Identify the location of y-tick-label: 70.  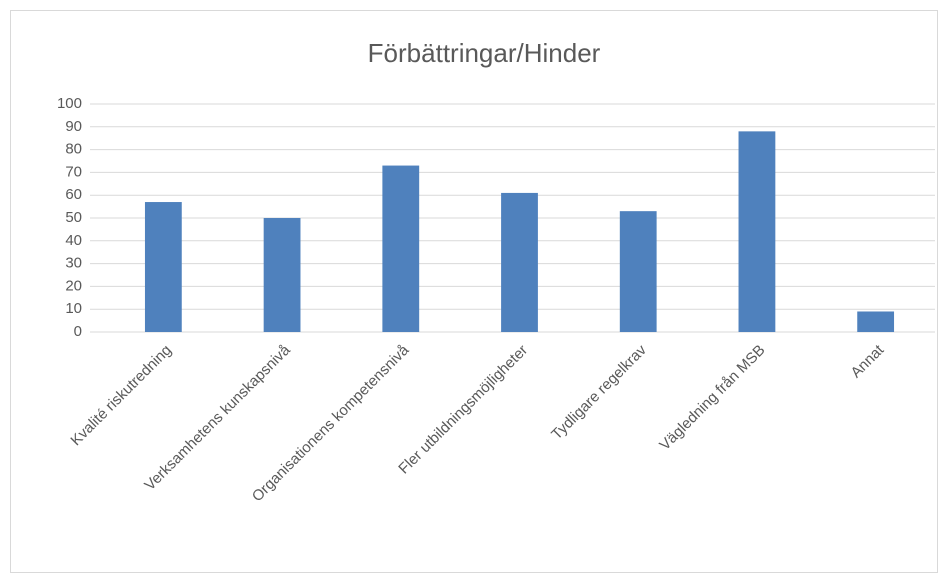
(73, 171).